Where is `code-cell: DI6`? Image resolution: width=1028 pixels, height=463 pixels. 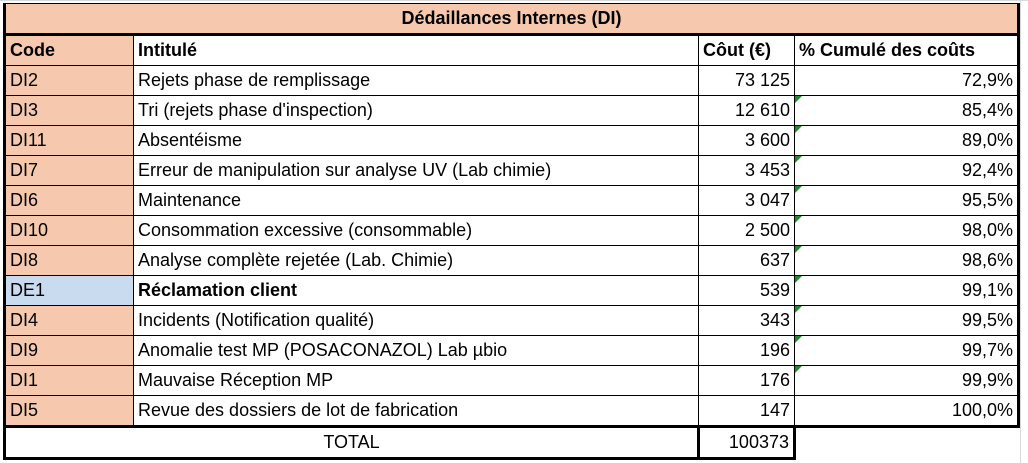 code-cell: DI6 is located at coordinates (68, 200).